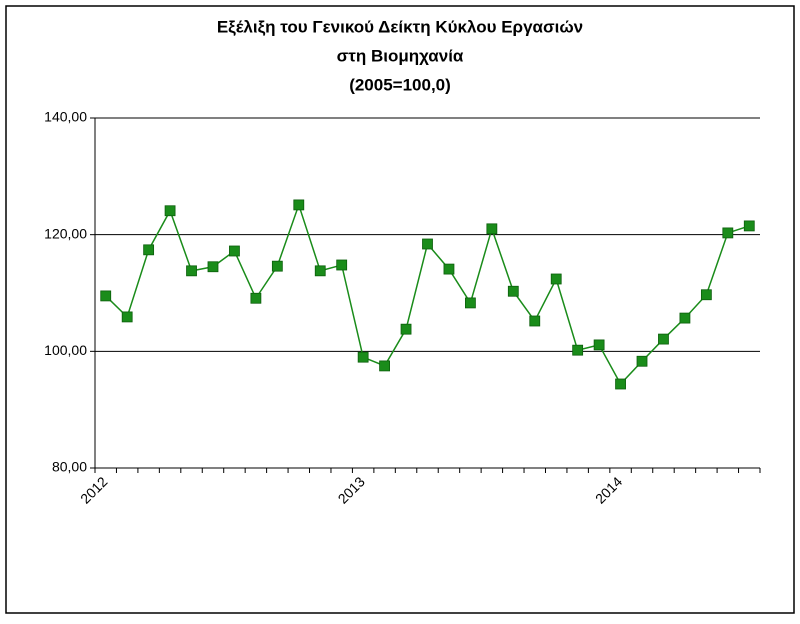 This screenshot has height=624, width=800. I want to click on chart-title: (2005=100,0), so click(400, 84).